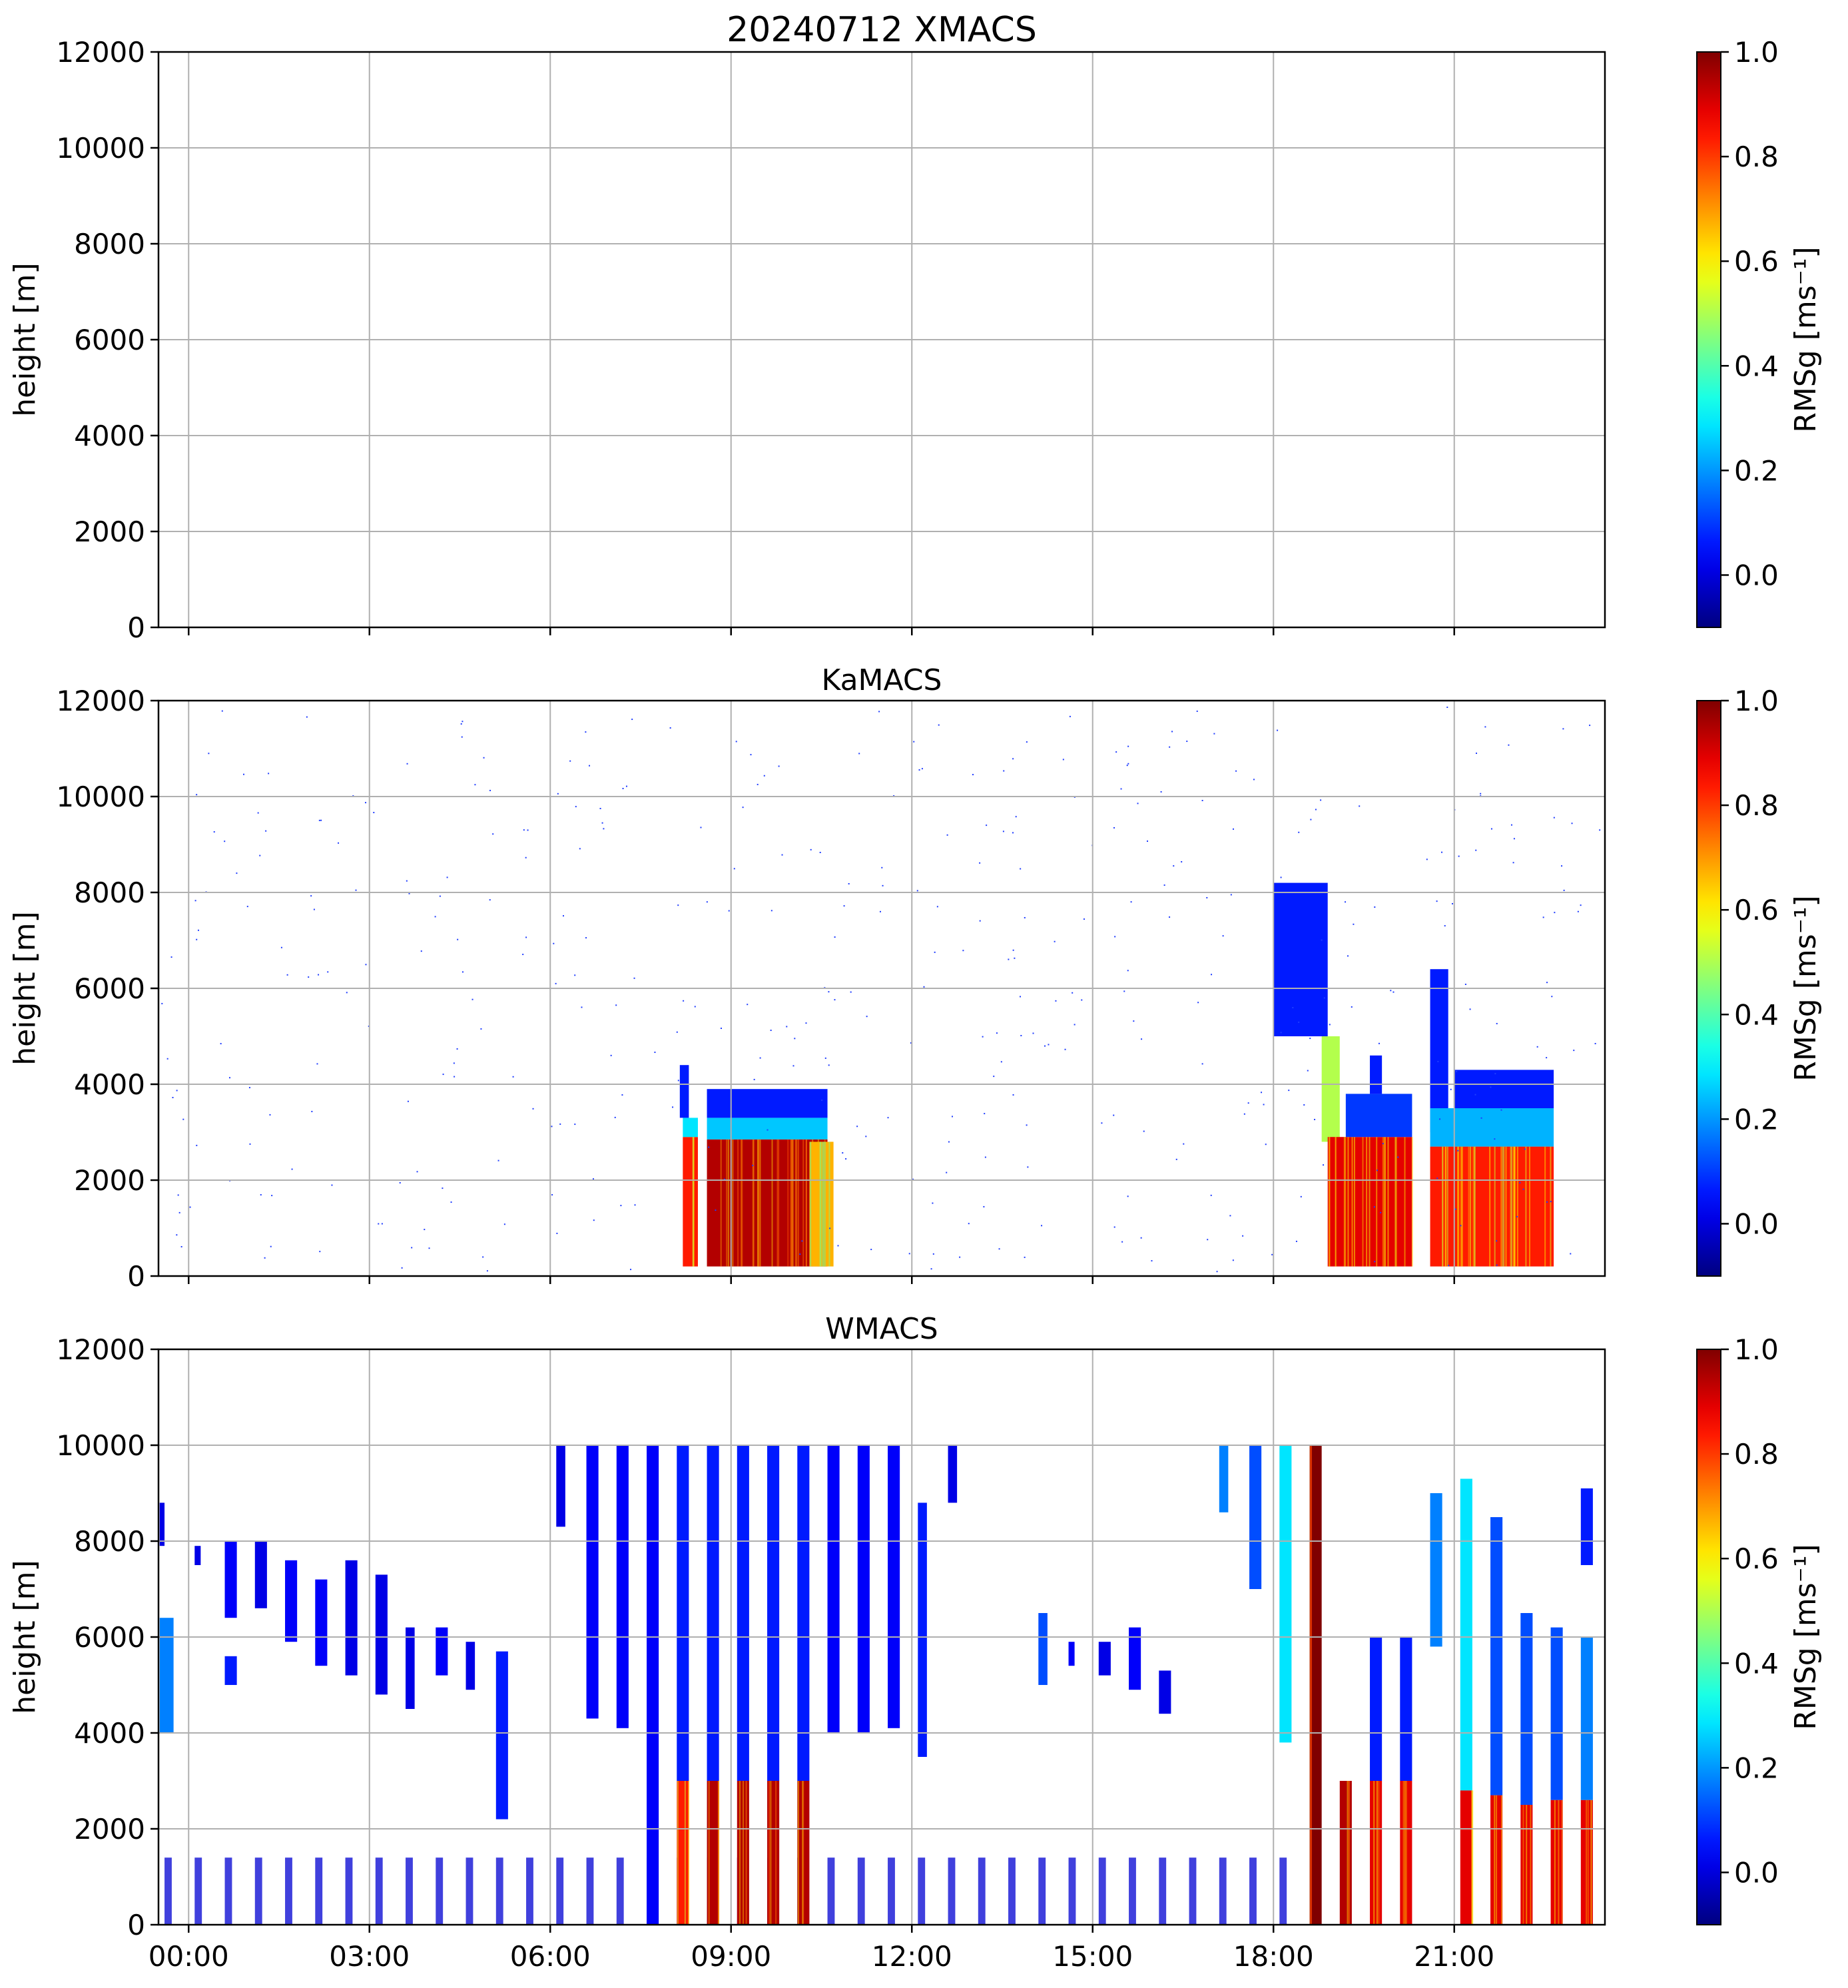 The width and height of the screenshot is (1848, 1988). I want to click on x-tick-label: 12:00, so click(912, 1956).